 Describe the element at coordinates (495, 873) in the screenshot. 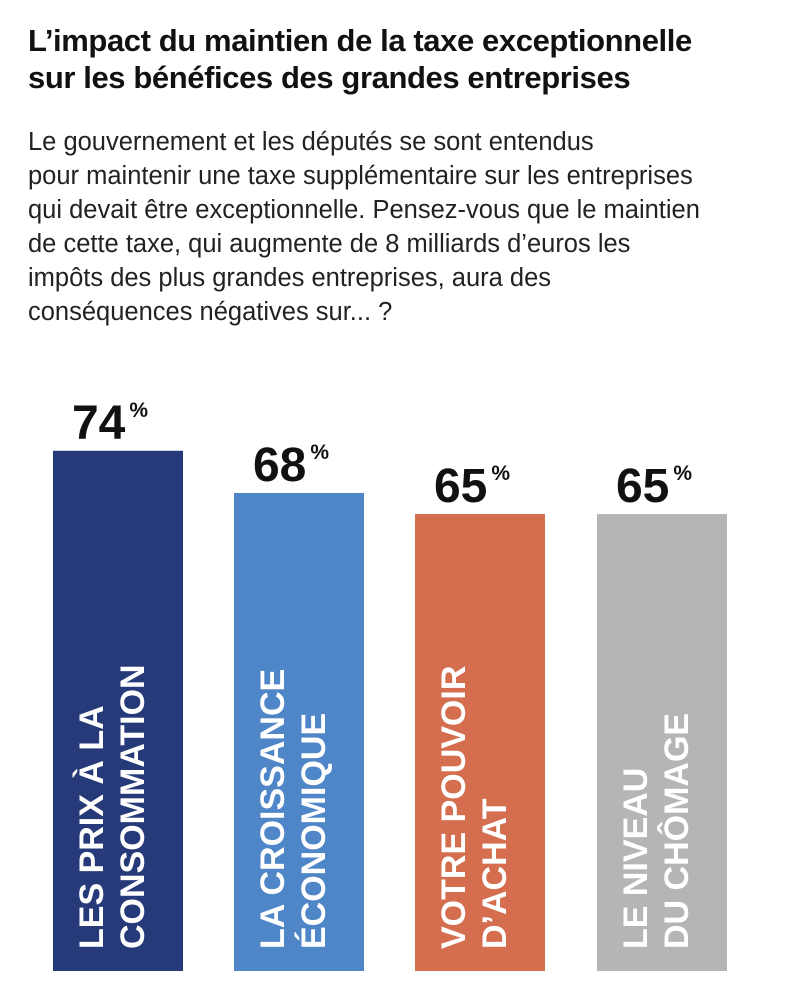

I see `category-label-3-line-2: D’ACHAT` at that location.